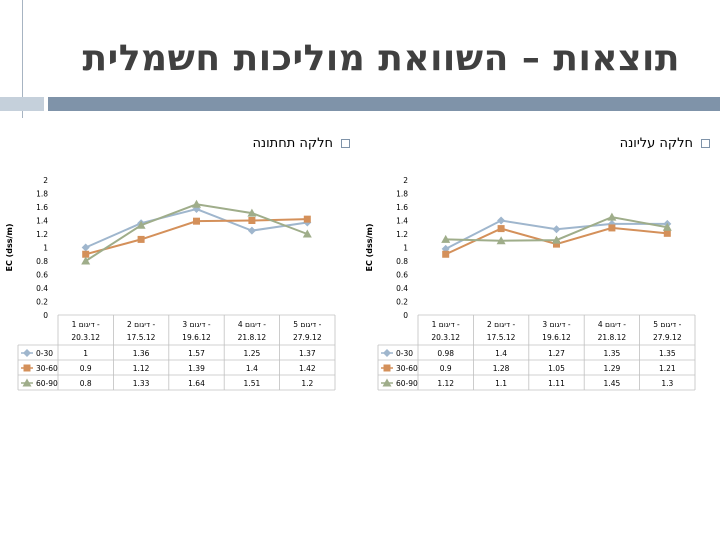  I want to click on table-value: 1.36, so click(141, 353).